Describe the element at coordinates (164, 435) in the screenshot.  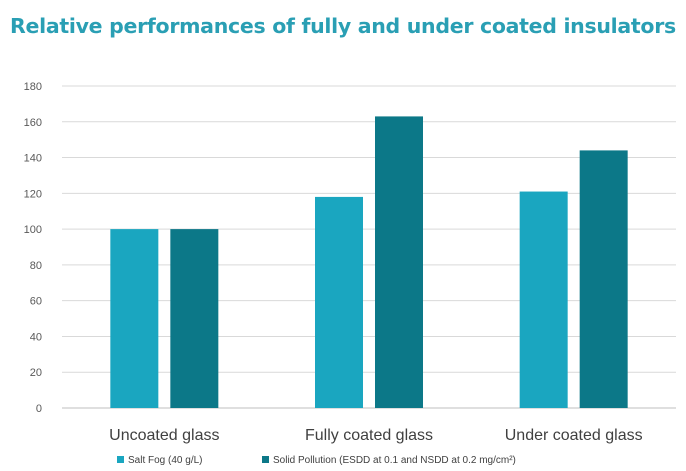
I see `x-category-label: Uncoated glass` at that location.